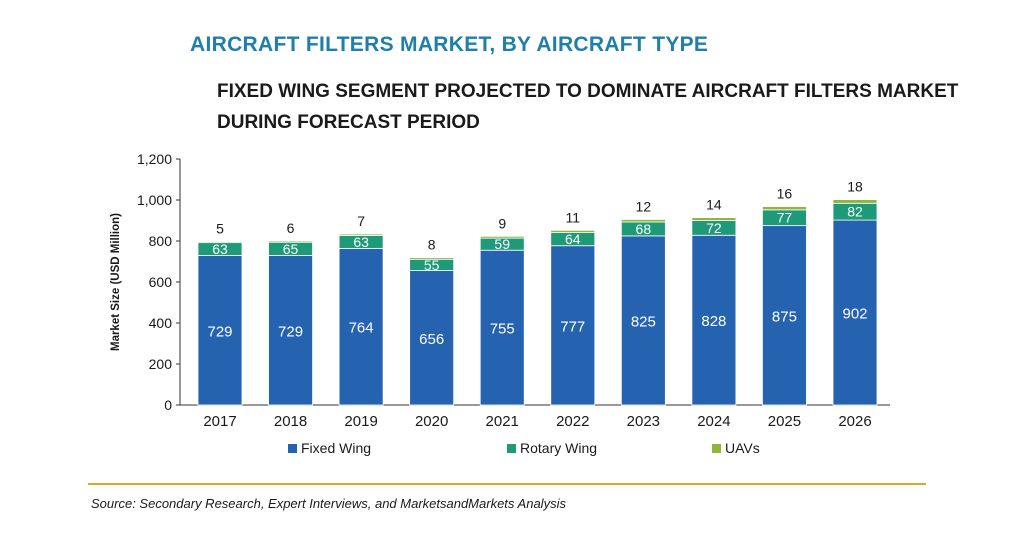 Image resolution: width=1024 pixels, height=536 pixels. What do you see at coordinates (502, 223) in the screenshot?
I see `data-label: 9` at bounding box center [502, 223].